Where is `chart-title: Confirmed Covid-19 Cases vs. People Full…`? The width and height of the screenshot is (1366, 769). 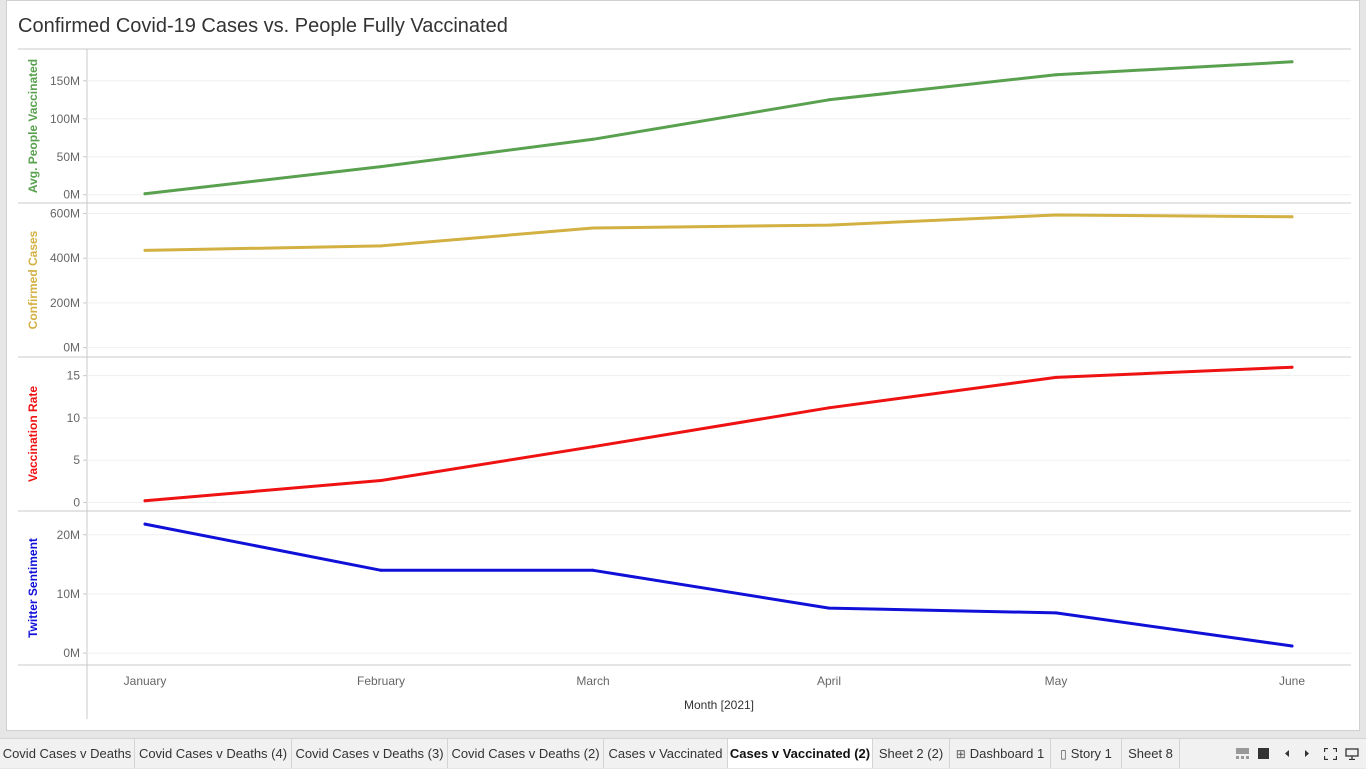 chart-title: Confirmed Covid-19 Cases vs. People Full… is located at coordinates (263, 26).